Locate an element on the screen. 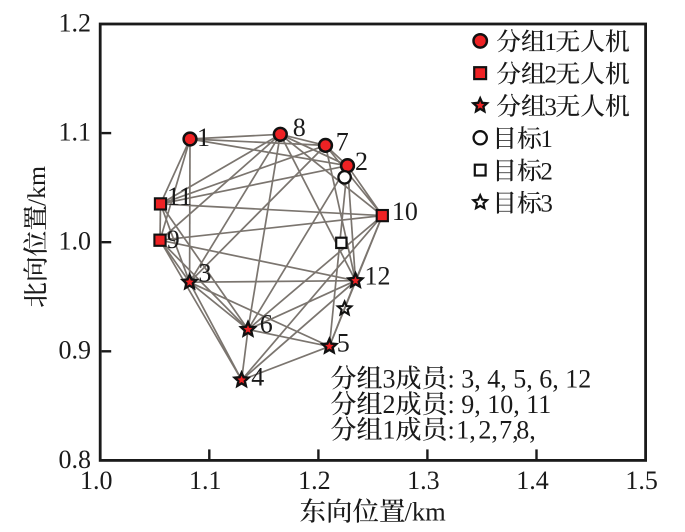 The image size is (685, 532). svg-text: 1.4 is located at coordinates (532, 480).